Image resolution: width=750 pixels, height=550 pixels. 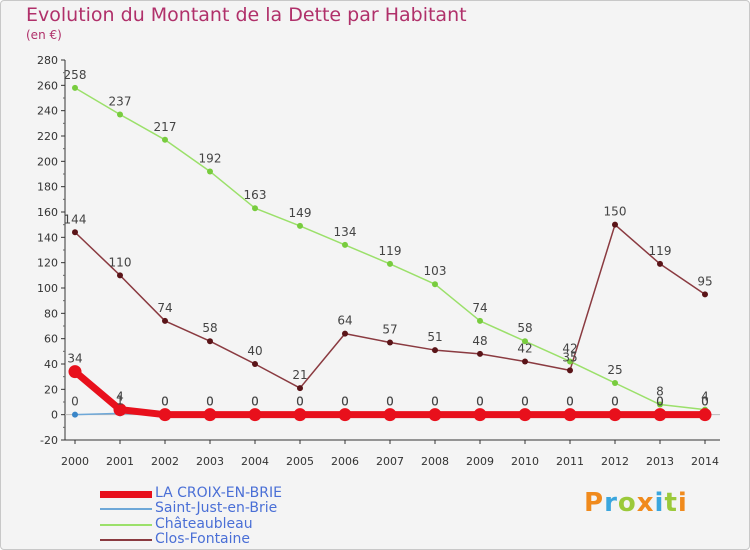 What do you see at coordinates (216, 508) in the screenshot?
I see `legend-label-saint-just-en-brie: Saint-Just-en-Brie` at bounding box center [216, 508].